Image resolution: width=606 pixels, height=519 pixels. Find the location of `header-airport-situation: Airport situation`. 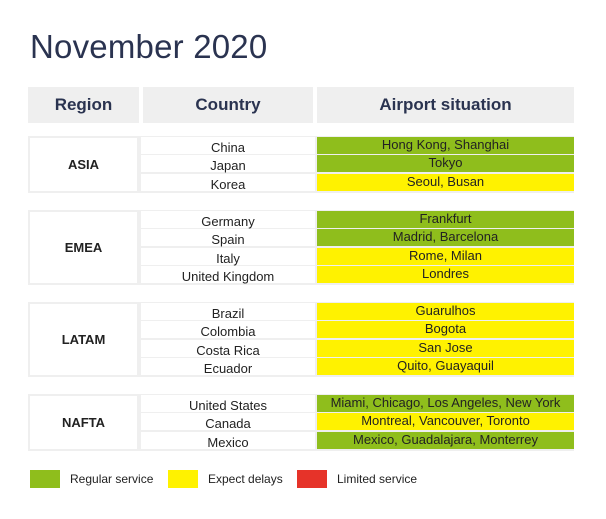

header-airport-situation: Airport situation is located at coordinates (445, 105).